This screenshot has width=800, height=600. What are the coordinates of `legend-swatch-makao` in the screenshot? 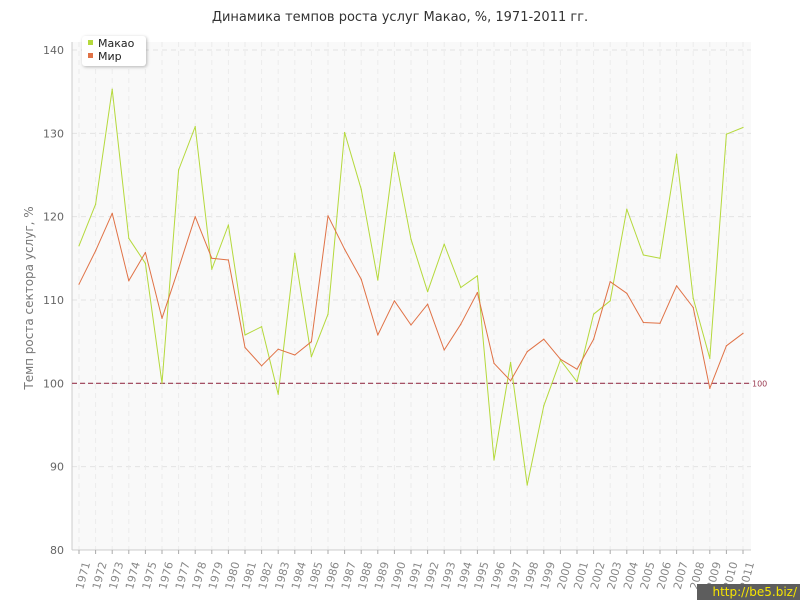 It's located at (90, 42).